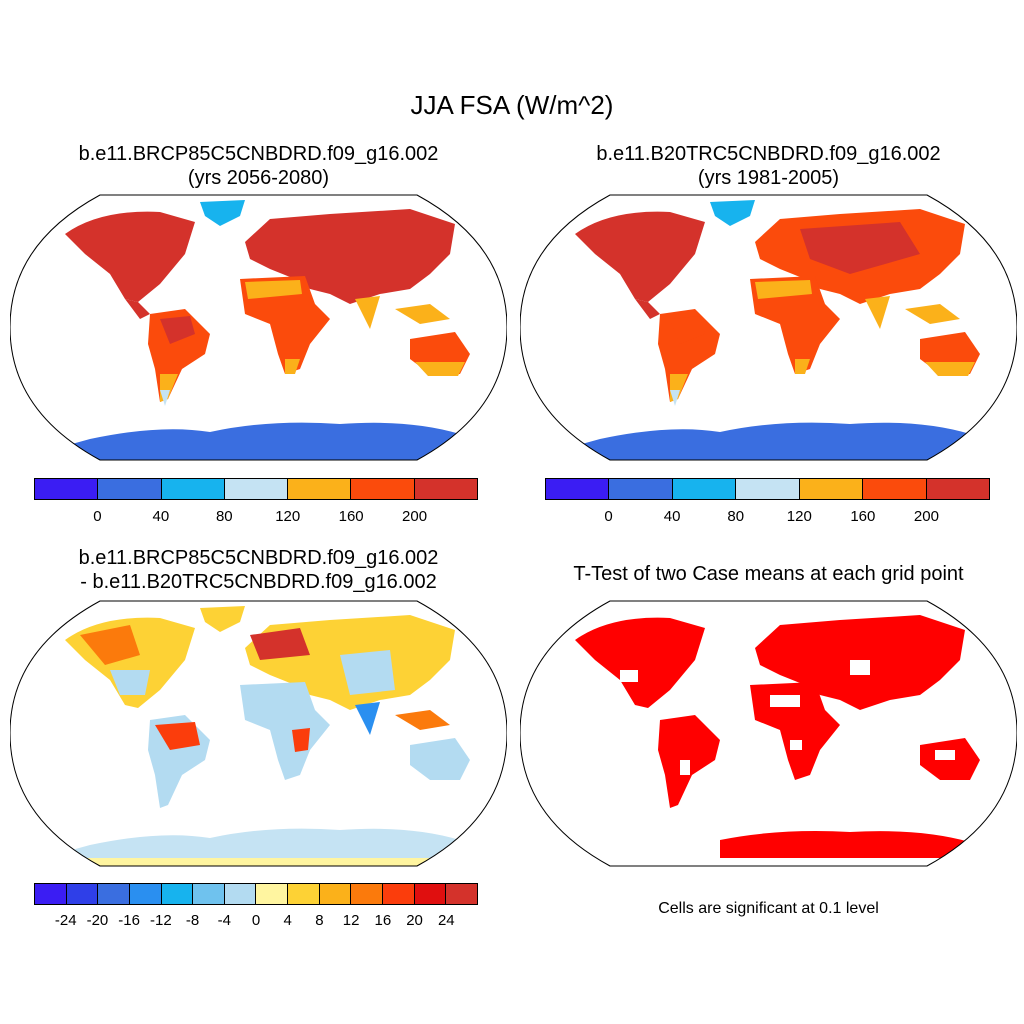 Image resolution: width=1024 pixels, height=1024 pixels. What do you see at coordinates (440, 759) in the screenshot?
I see `landmass-australia` at bounding box center [440, 759].